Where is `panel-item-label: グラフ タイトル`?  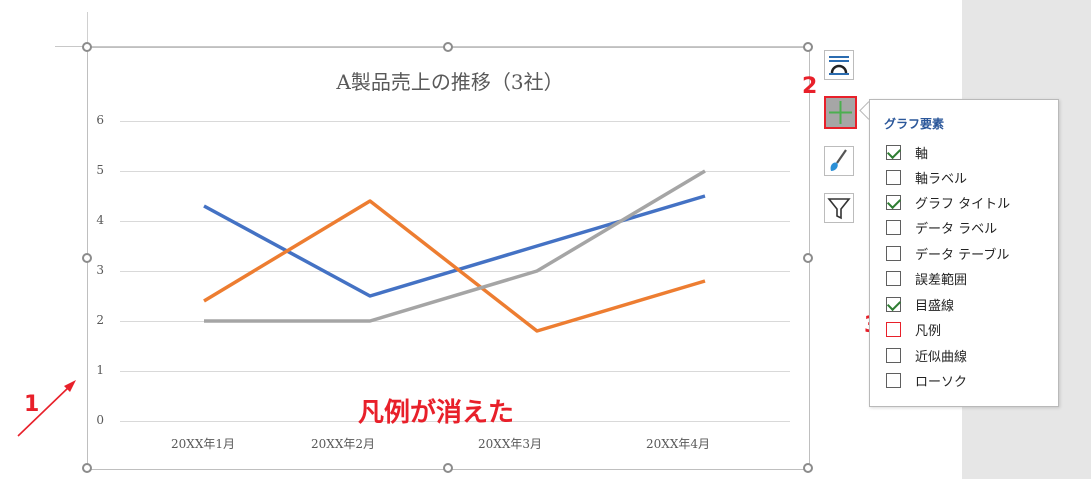
panel-item-label: グラフ タイトル is located at coordinates (963, 204).